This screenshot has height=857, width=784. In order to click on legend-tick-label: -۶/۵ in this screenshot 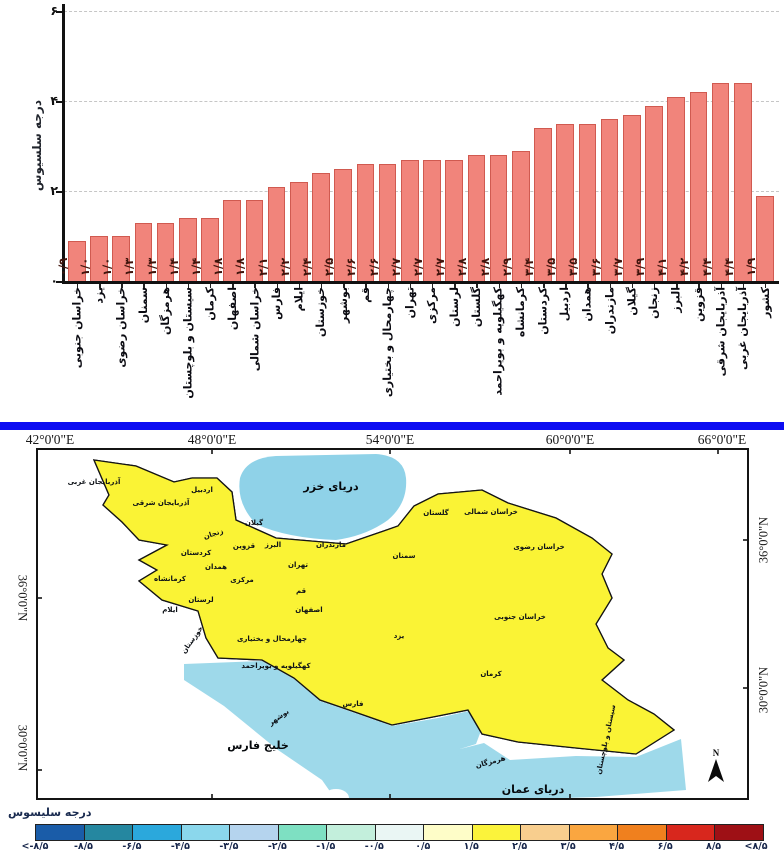, I will do `click(132, 846)`.